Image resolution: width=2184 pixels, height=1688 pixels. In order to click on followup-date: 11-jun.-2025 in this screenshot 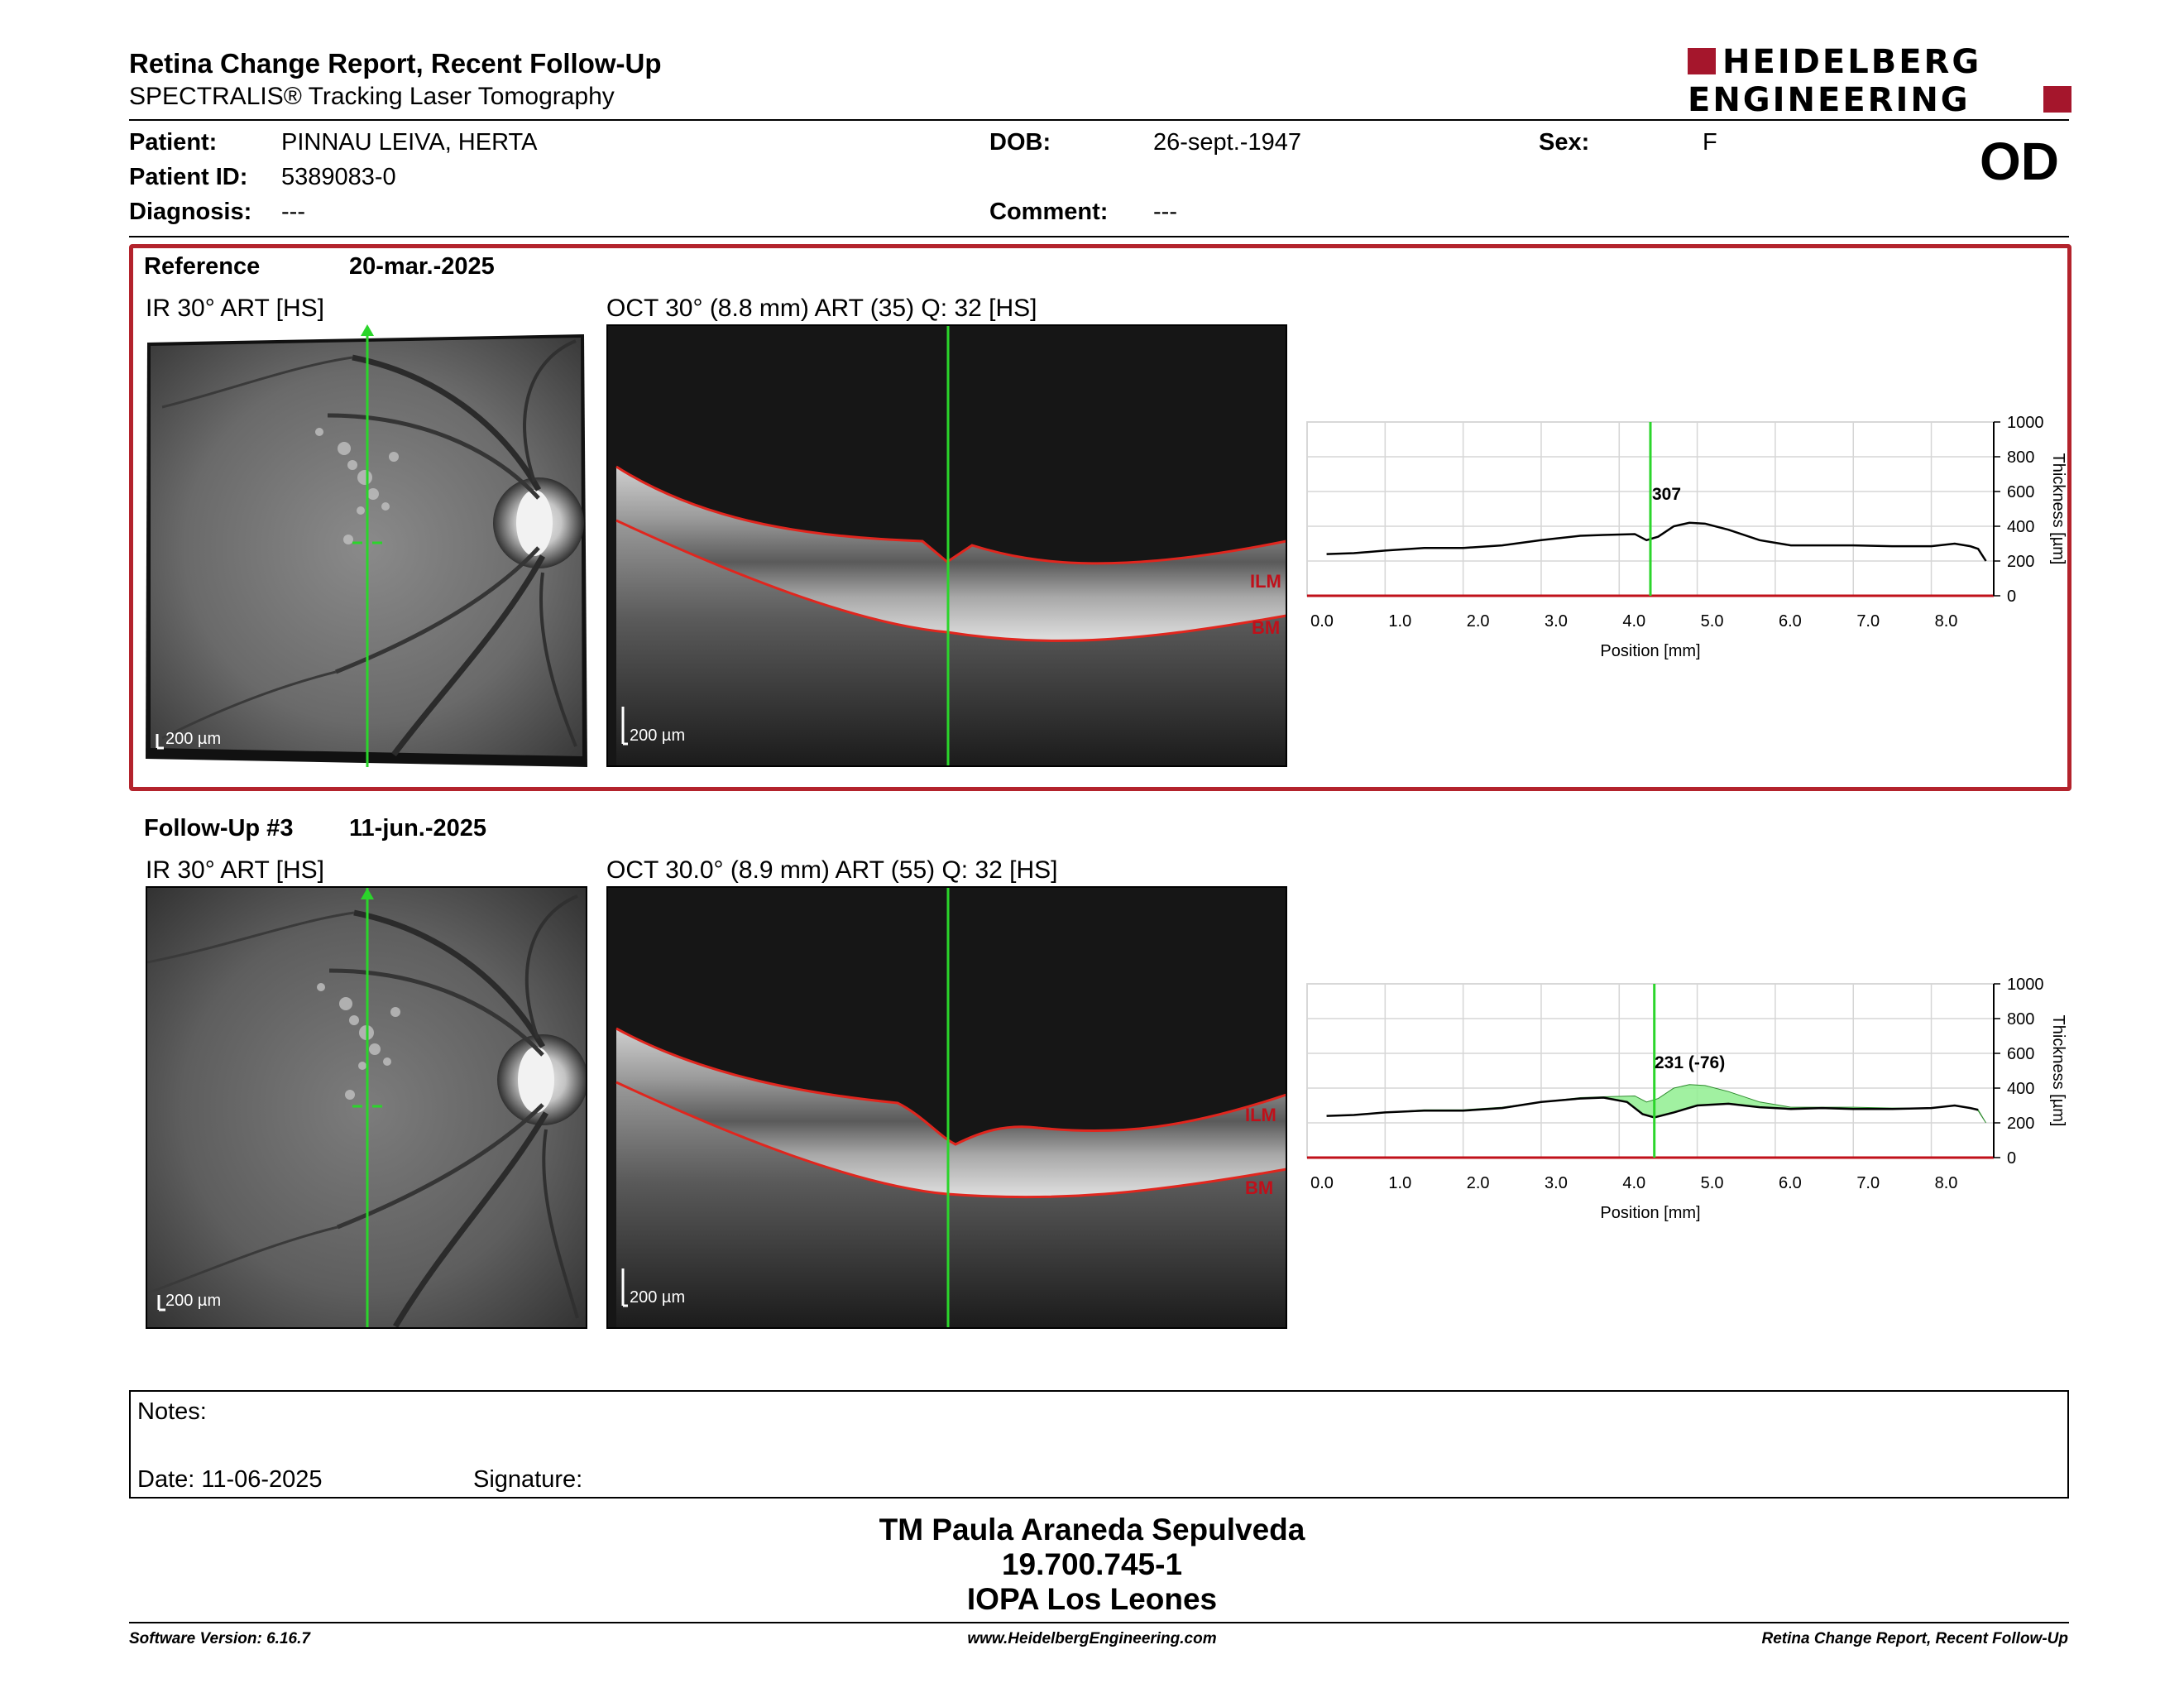, I will do `click(418, 828)`.